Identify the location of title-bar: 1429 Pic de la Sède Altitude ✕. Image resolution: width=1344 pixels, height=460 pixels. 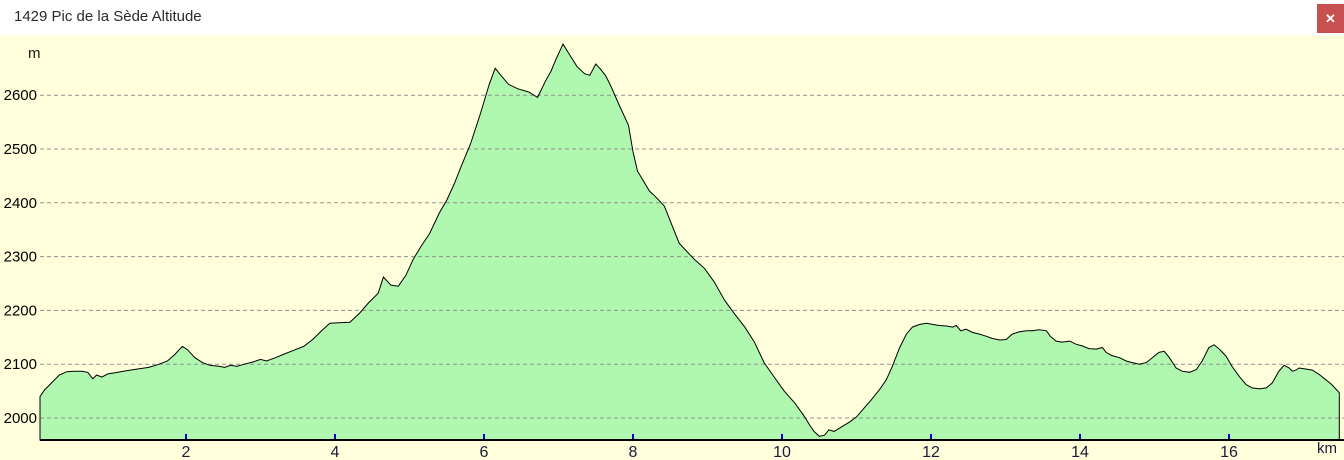
(672, 17).